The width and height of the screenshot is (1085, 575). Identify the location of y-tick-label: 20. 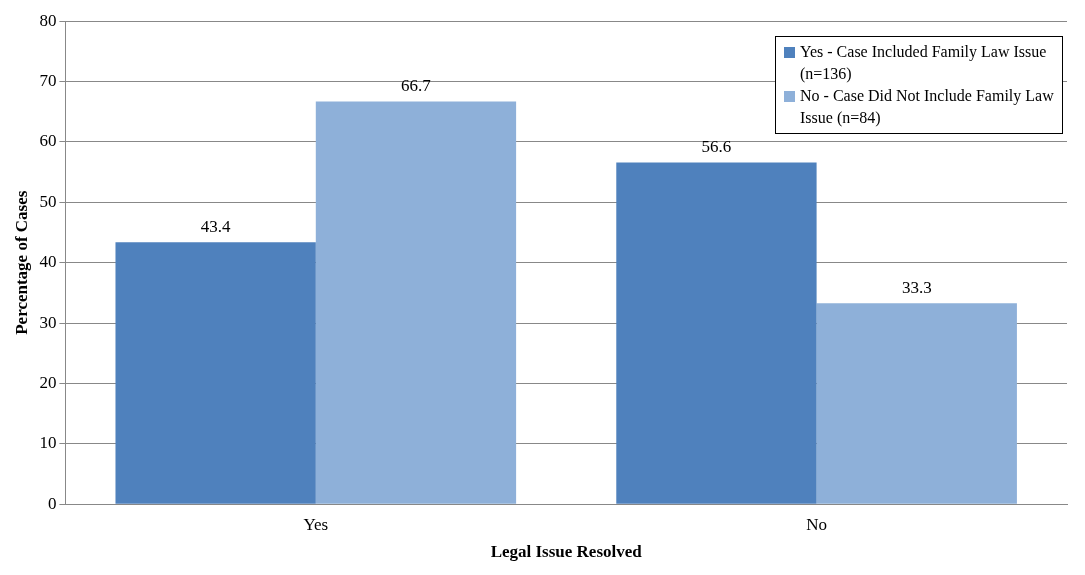
(48, 382).